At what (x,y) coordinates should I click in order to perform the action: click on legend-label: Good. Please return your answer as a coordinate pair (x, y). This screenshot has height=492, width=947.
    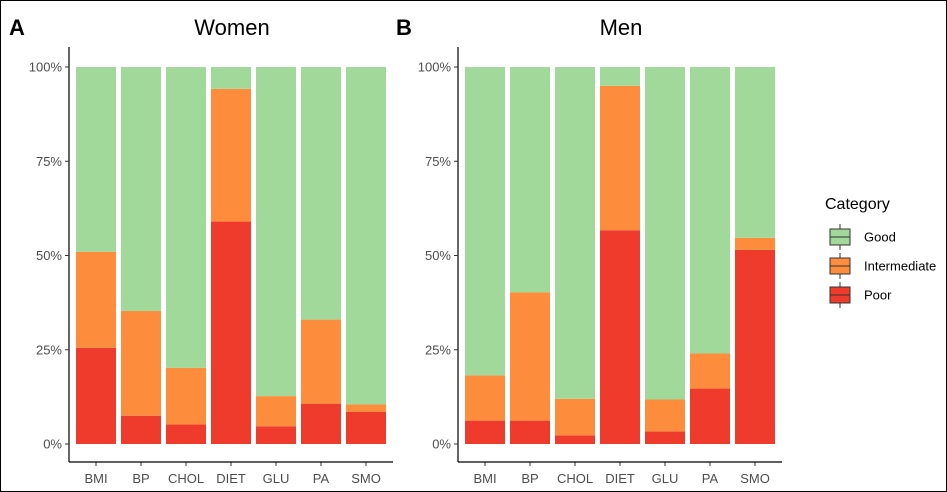
    Looking at the image, I should click on (880, 237).